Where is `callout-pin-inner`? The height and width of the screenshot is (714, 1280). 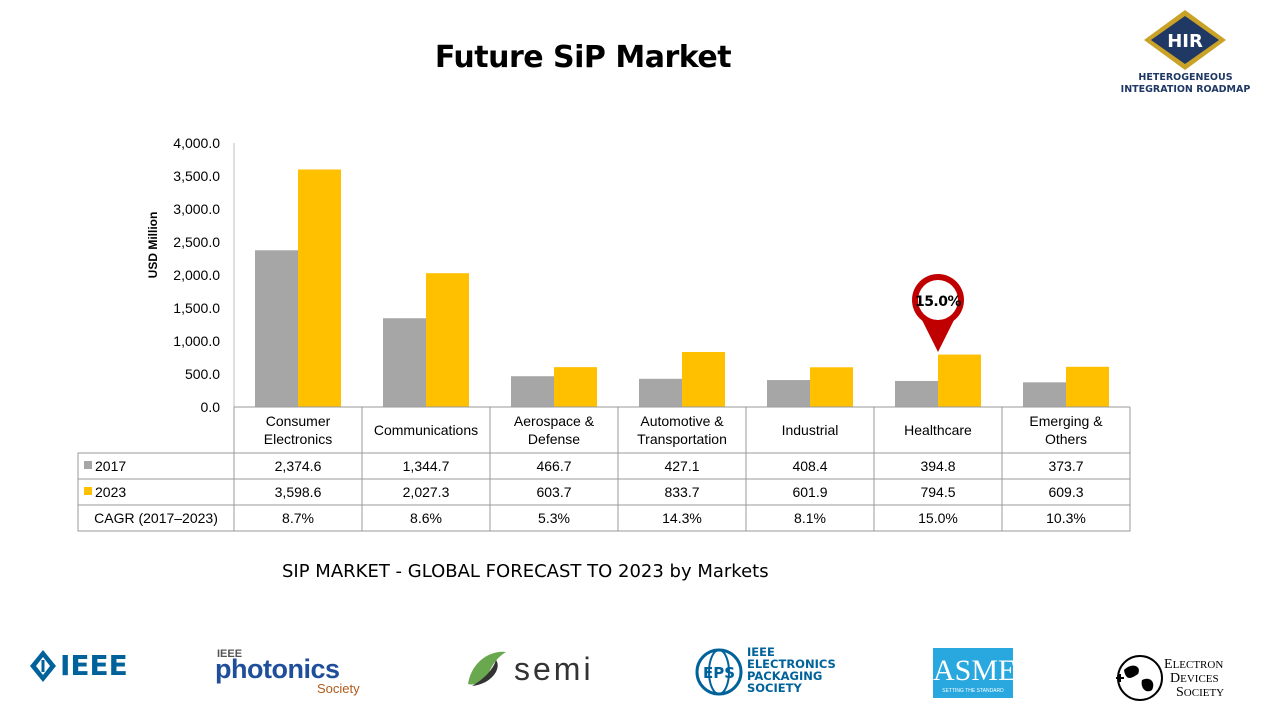 callout-pin-inner is located at coordinates (938, 300).